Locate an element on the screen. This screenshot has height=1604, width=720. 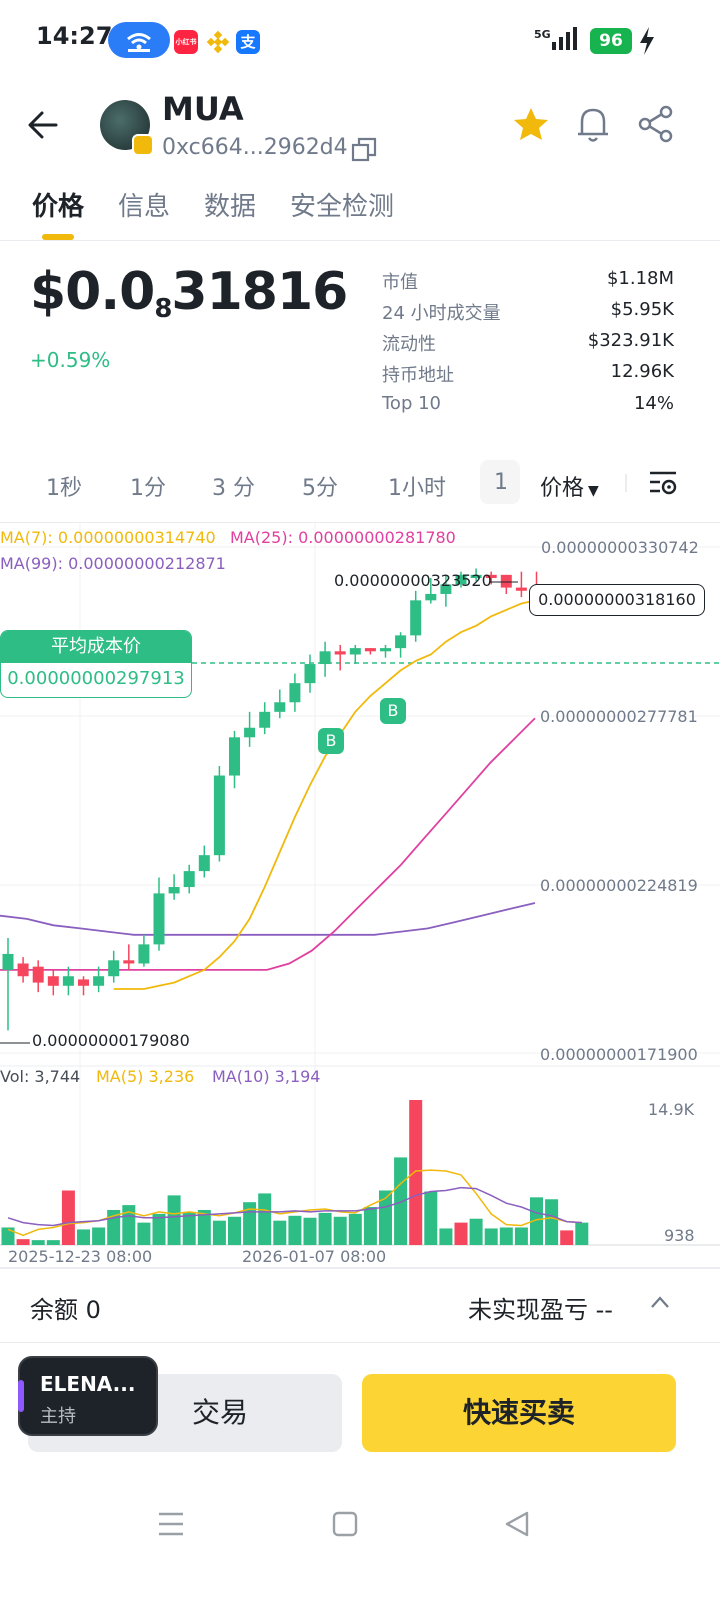
signal-icon is located at coordinates (563, 41).